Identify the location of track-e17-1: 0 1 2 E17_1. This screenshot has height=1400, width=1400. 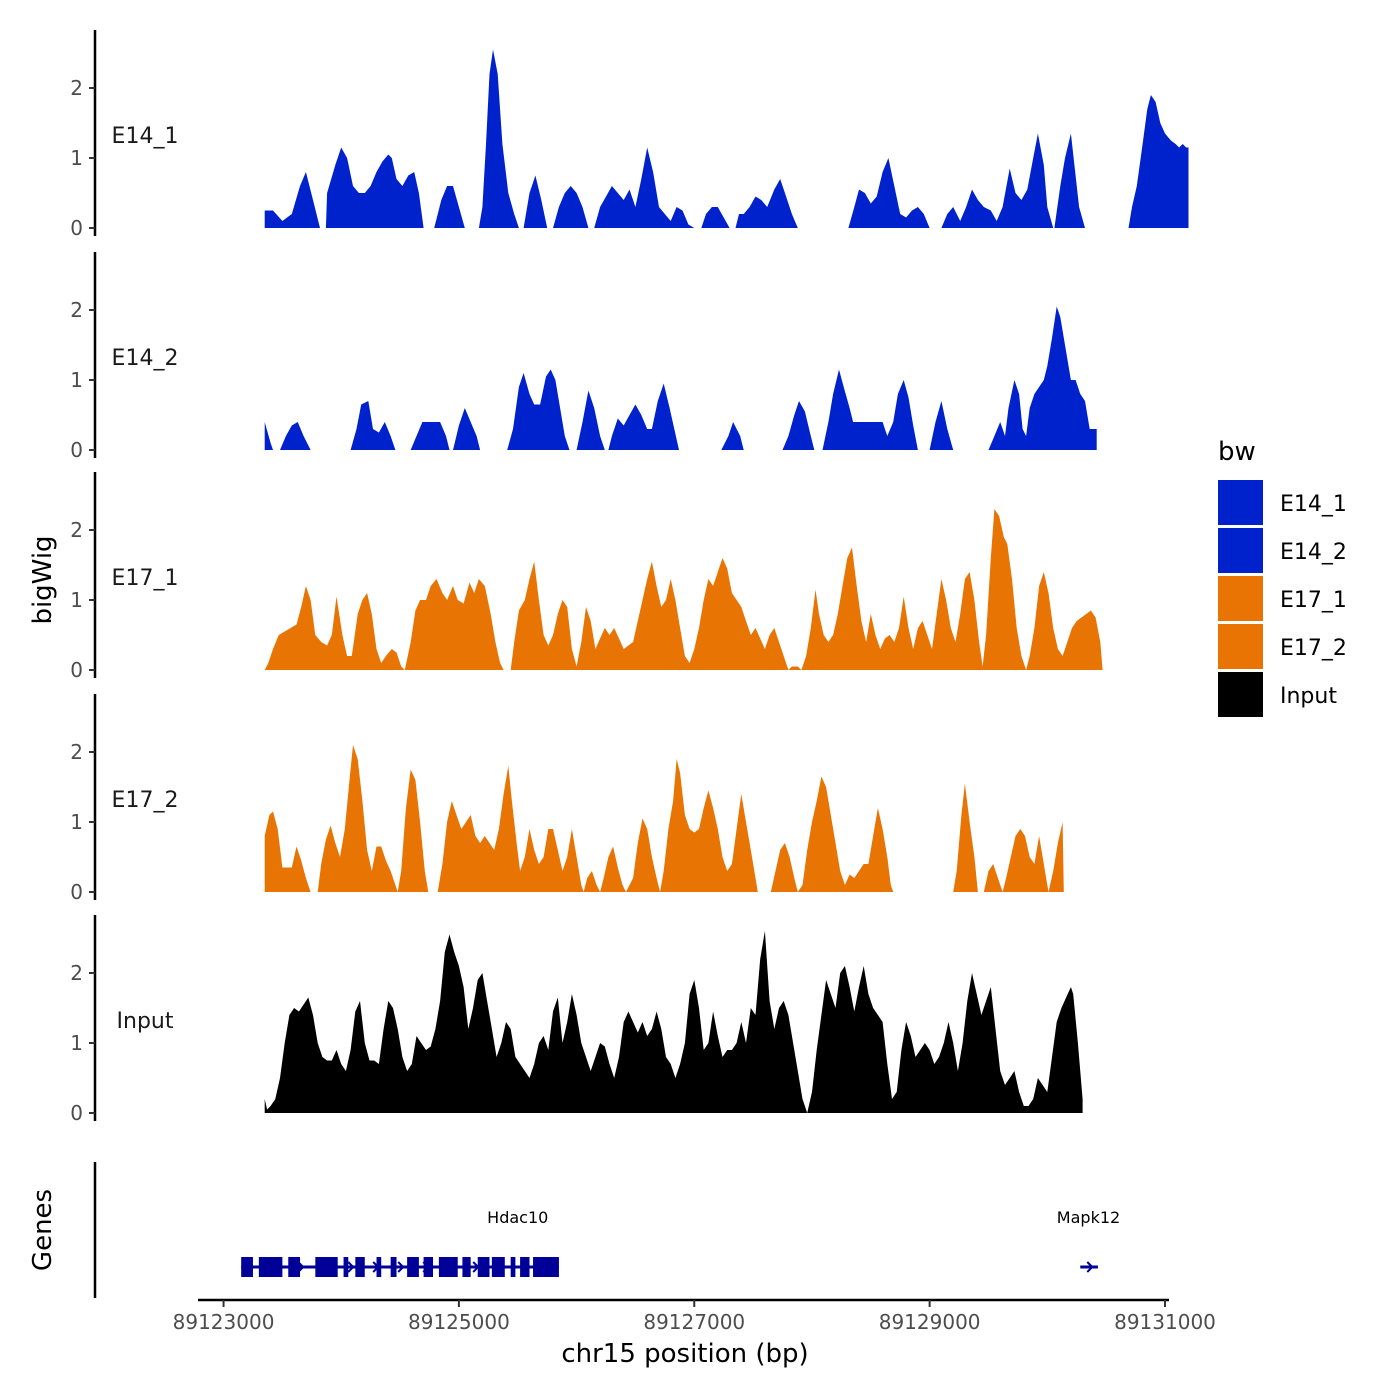
(586, 577).